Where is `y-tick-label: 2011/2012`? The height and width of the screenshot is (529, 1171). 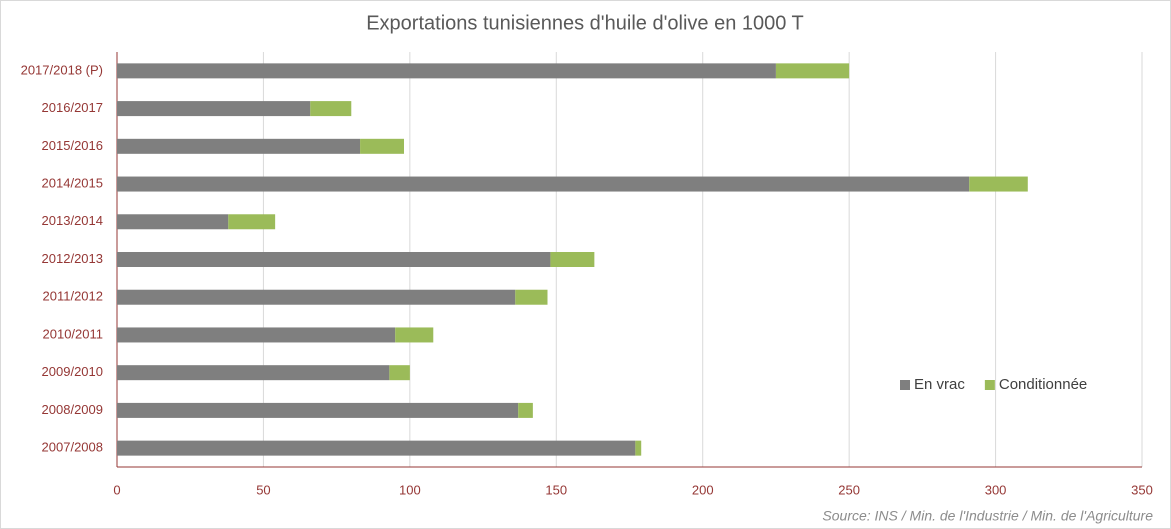
y-tick-label: 2011/2012 is located at coordinates (73, 296).